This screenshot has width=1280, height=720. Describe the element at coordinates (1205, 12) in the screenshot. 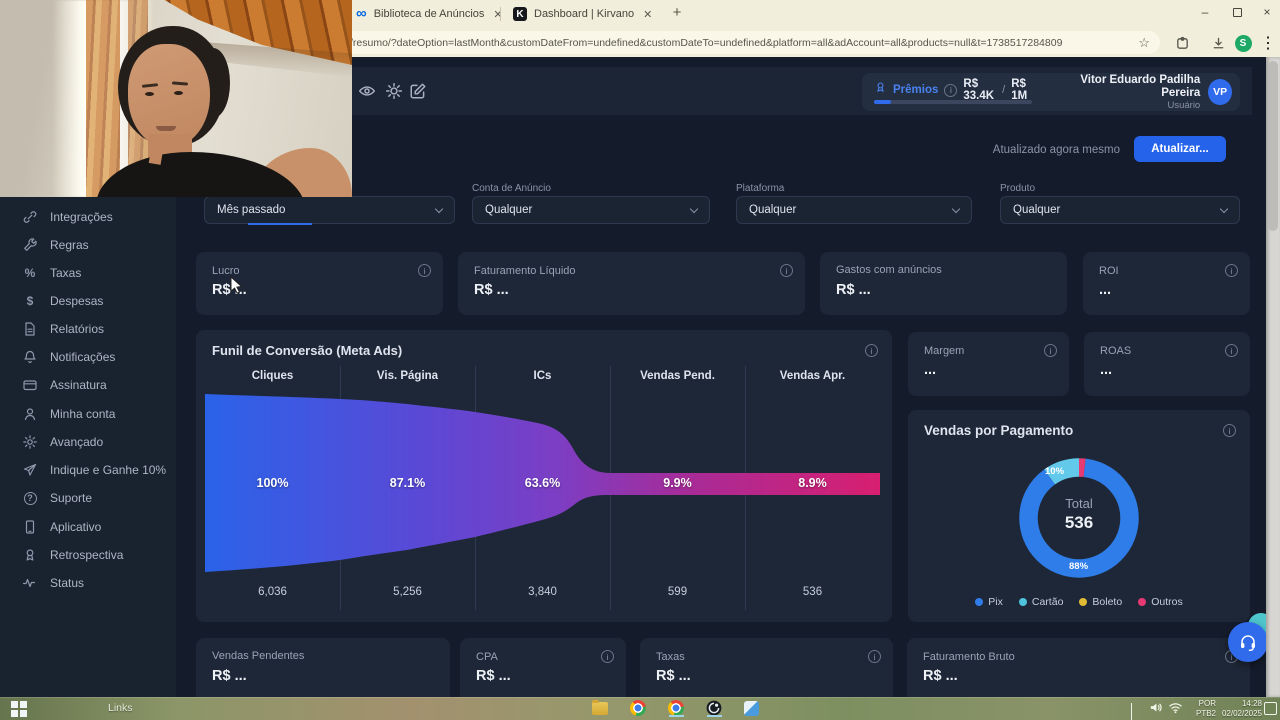

I see `window-minimize-button: –` at that location.